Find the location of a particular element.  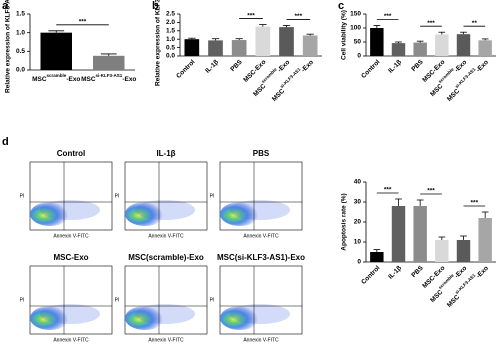

y-axis-label: Apoptosis rate (%) is located at coordinates (344, 221).